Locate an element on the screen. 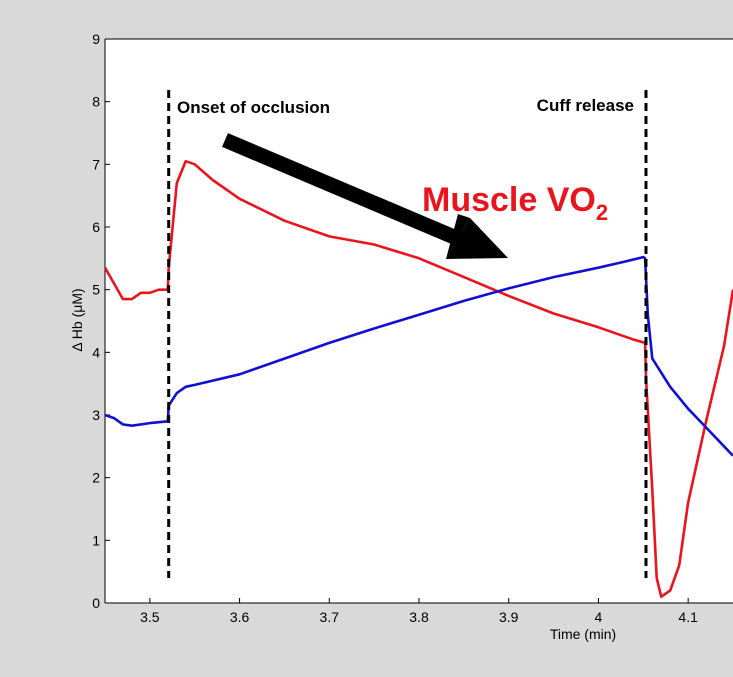  x-axis-label: Time (min) is located at coordinates (583, 634).